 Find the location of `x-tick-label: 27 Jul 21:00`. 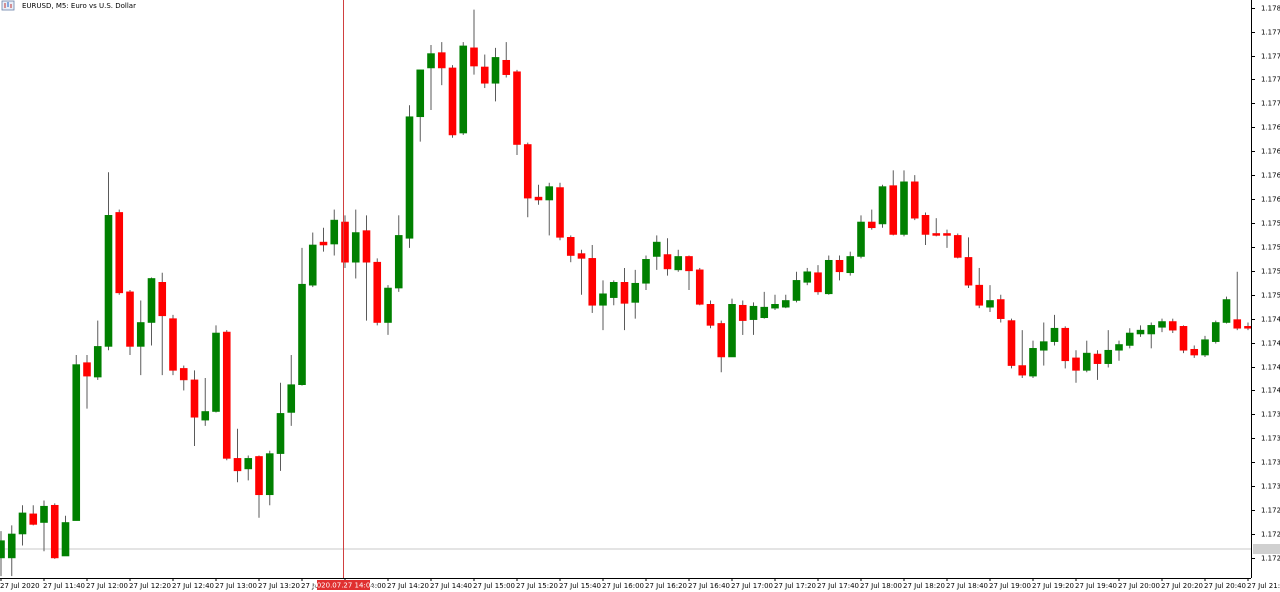

x-tick-label: 27 Jul 21:00 is located at coordinates (1263, 586).